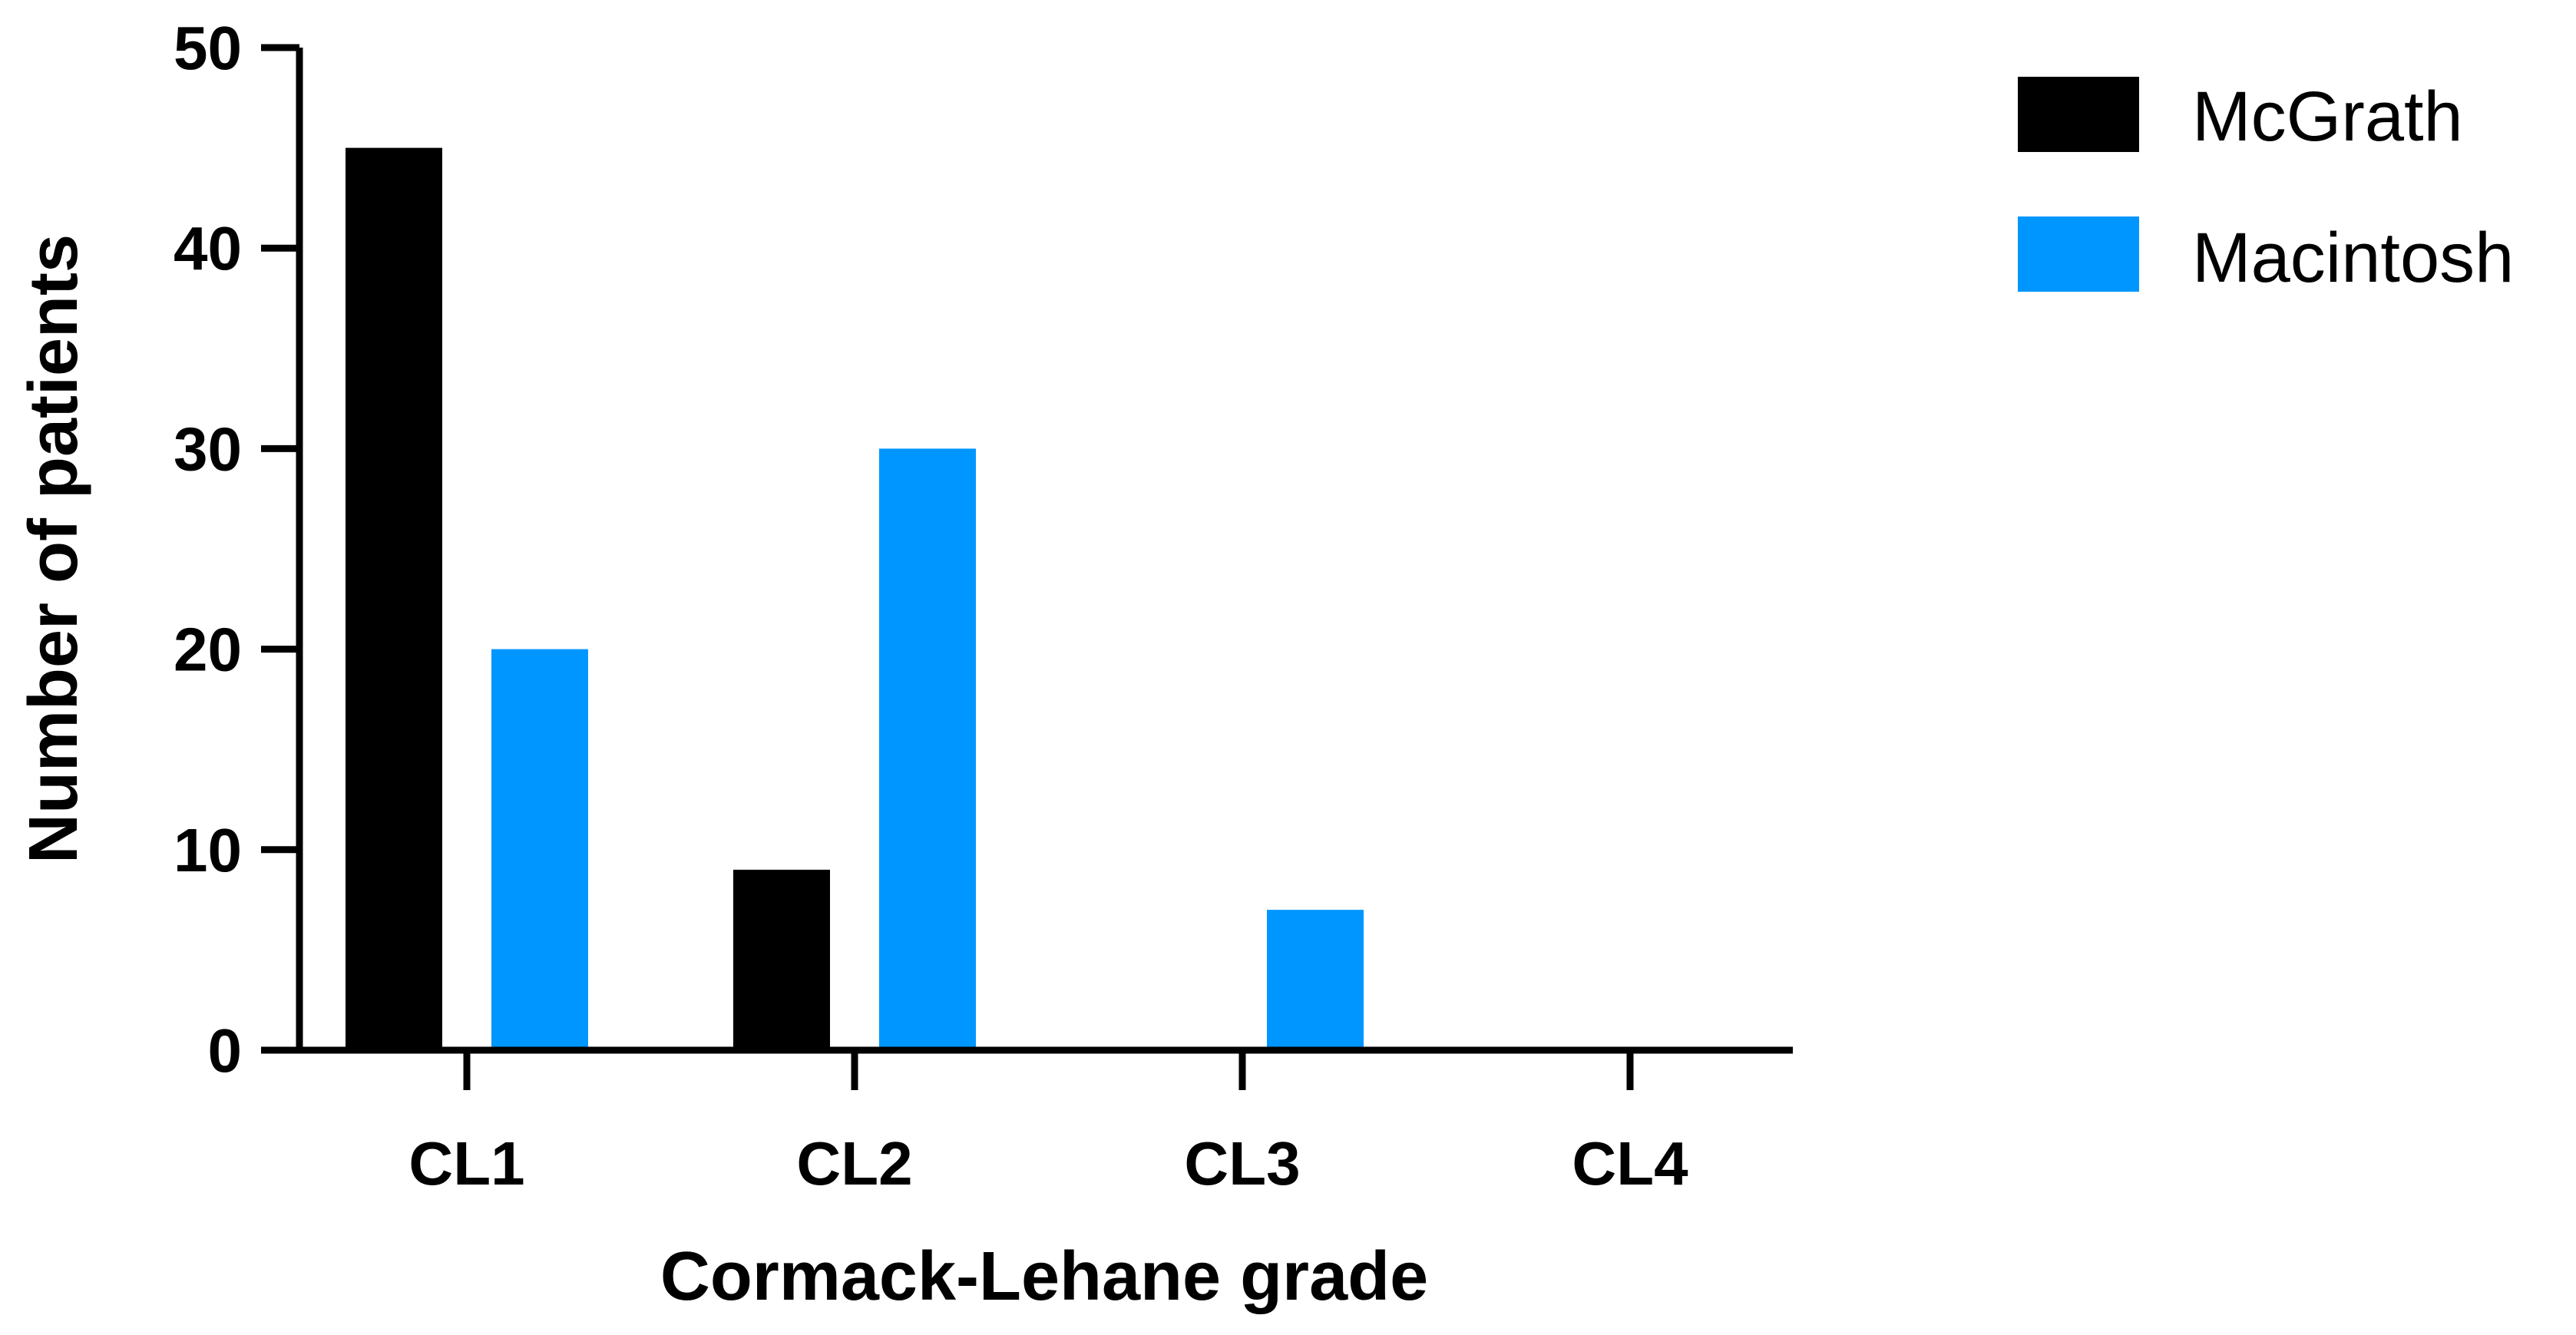  Describe the element at coordinates (1315, 980) in the screenshot. I see `bar-macintosh-cl3` at that location.